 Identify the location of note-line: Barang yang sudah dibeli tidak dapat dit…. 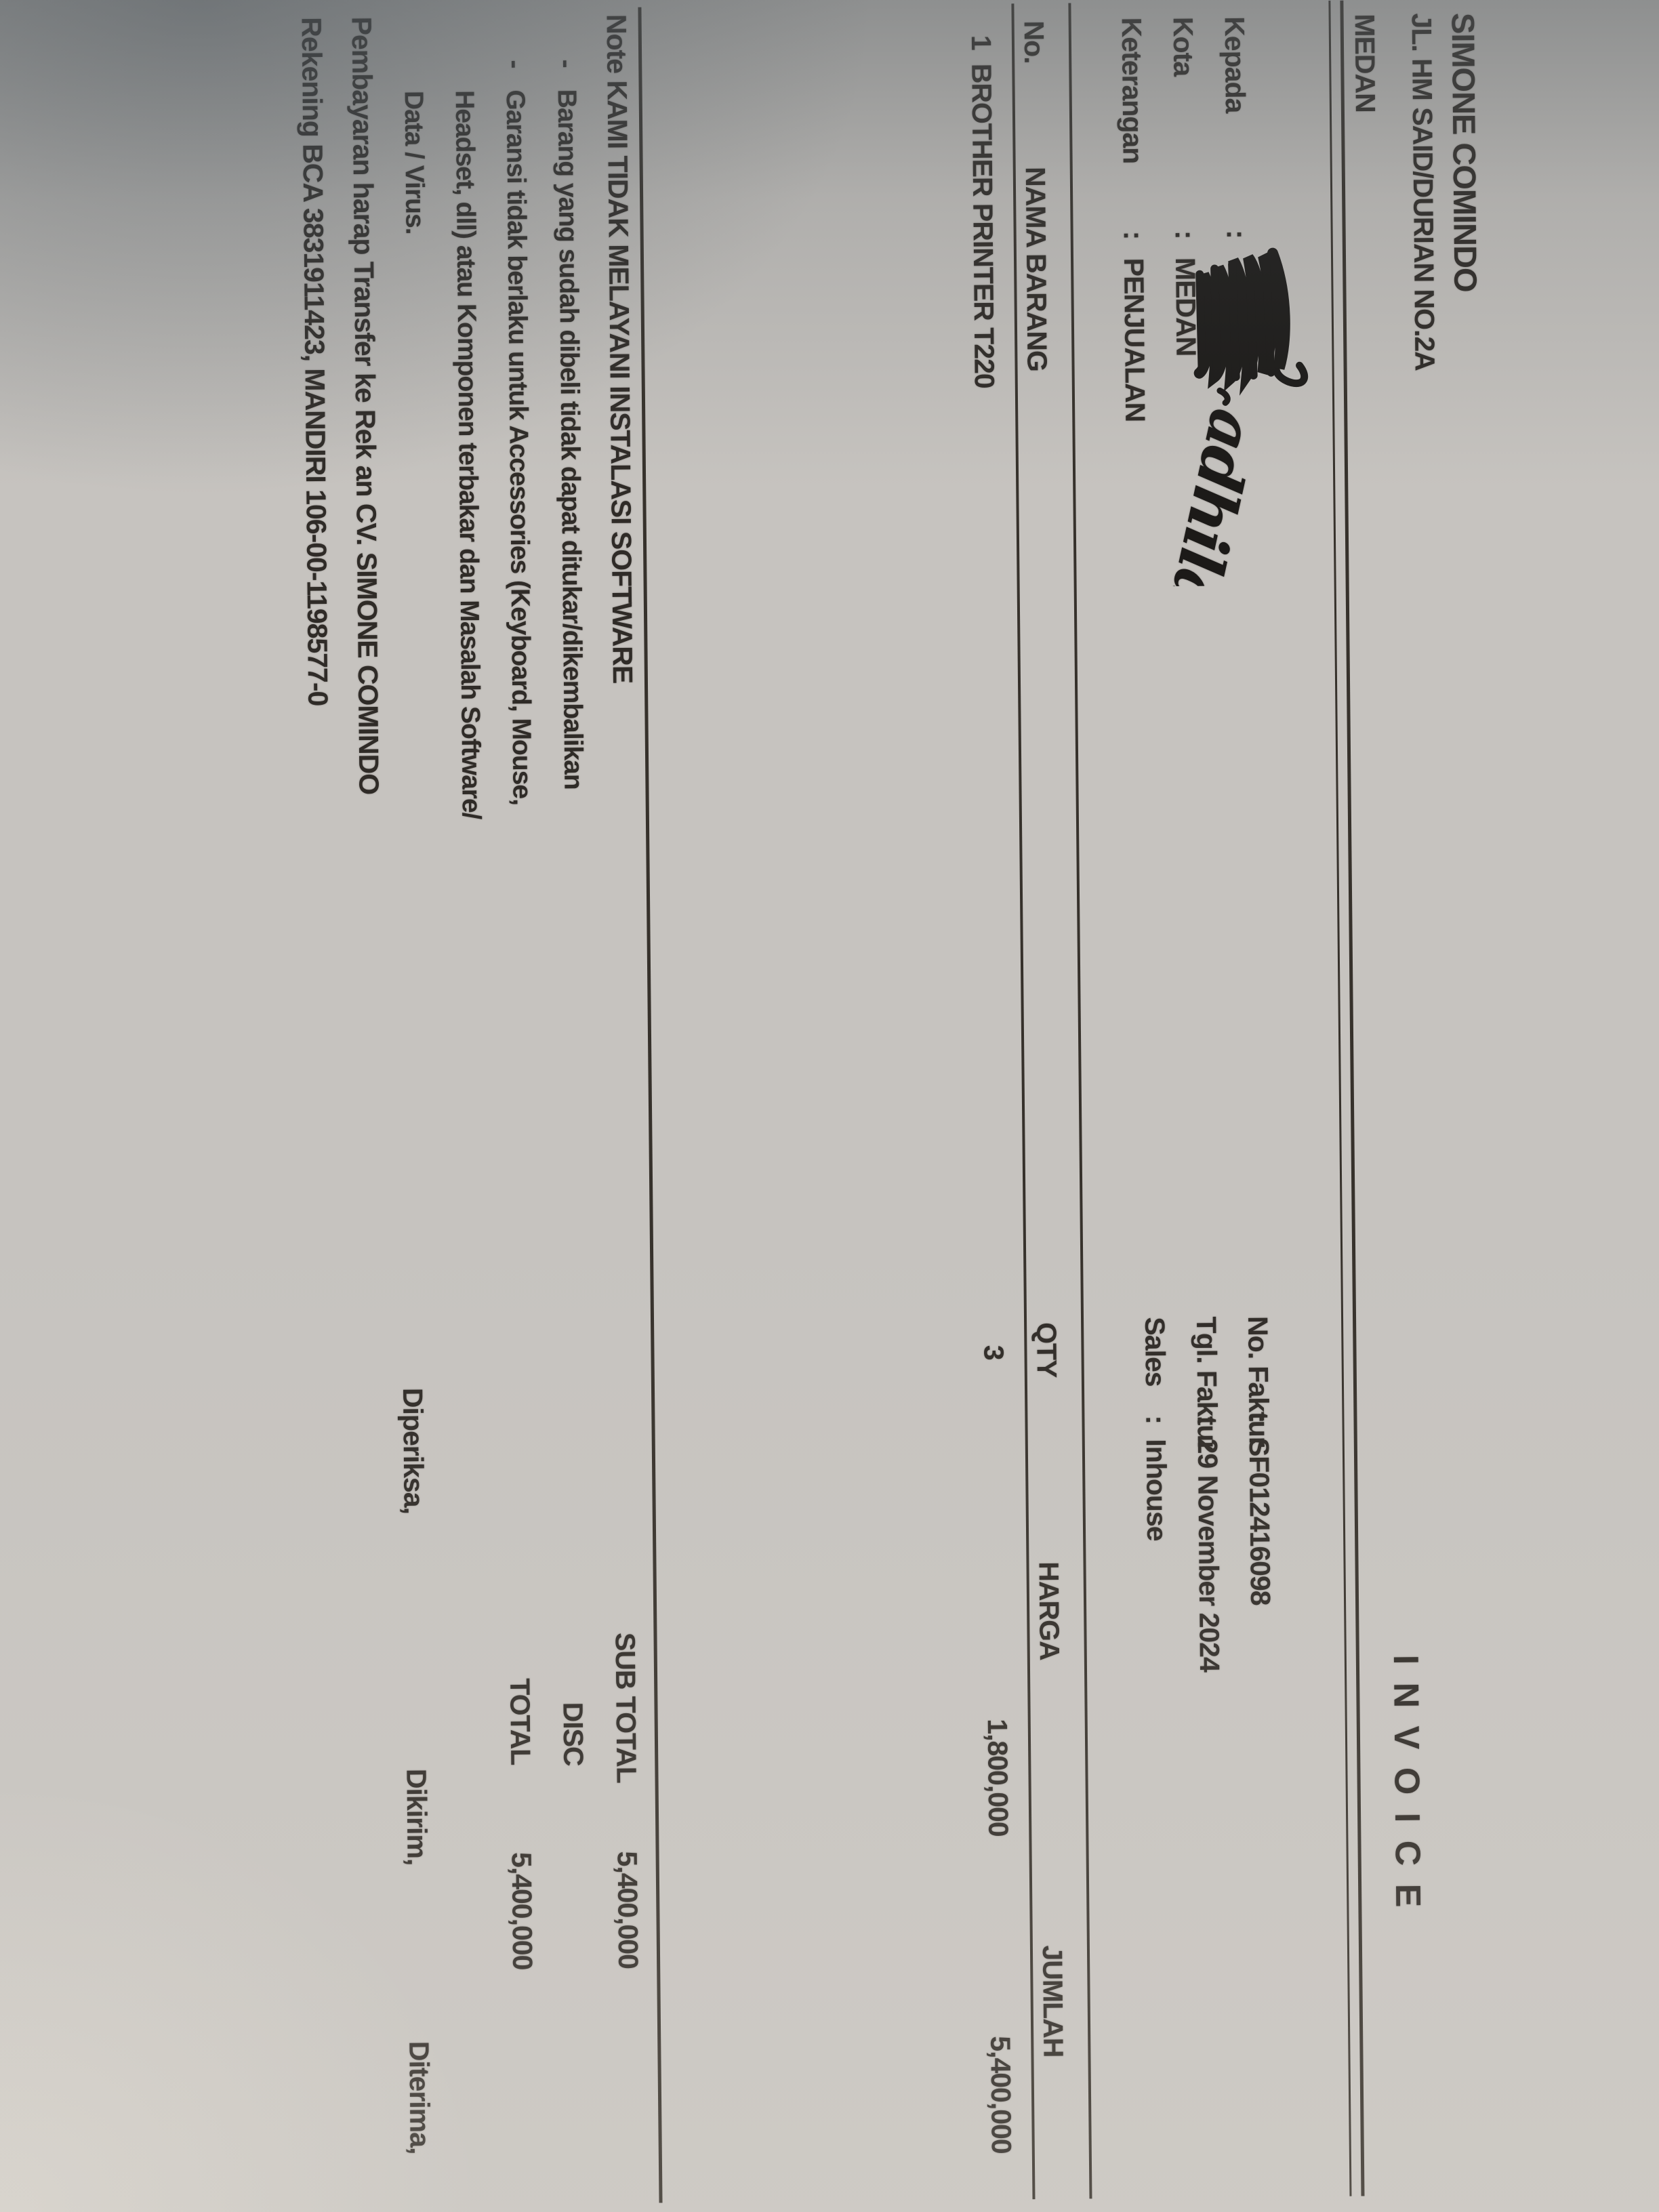
(570, 439).